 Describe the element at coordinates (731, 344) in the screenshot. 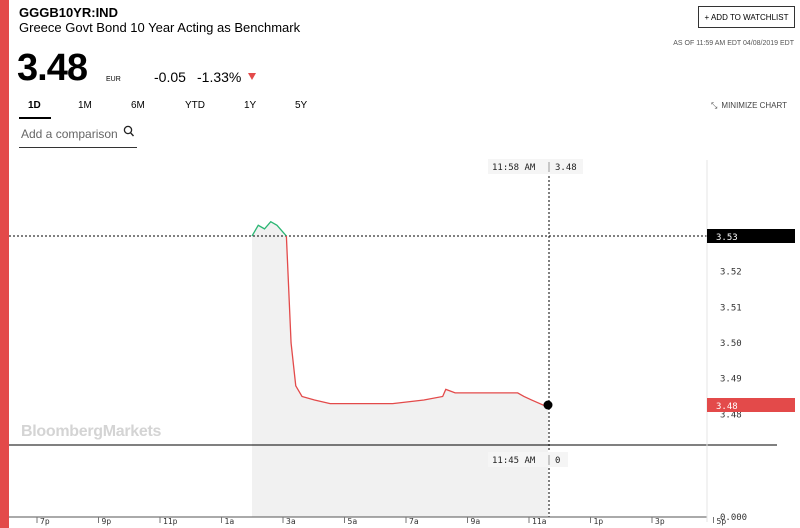

I see `y-tick-label: 3.50` at that location.